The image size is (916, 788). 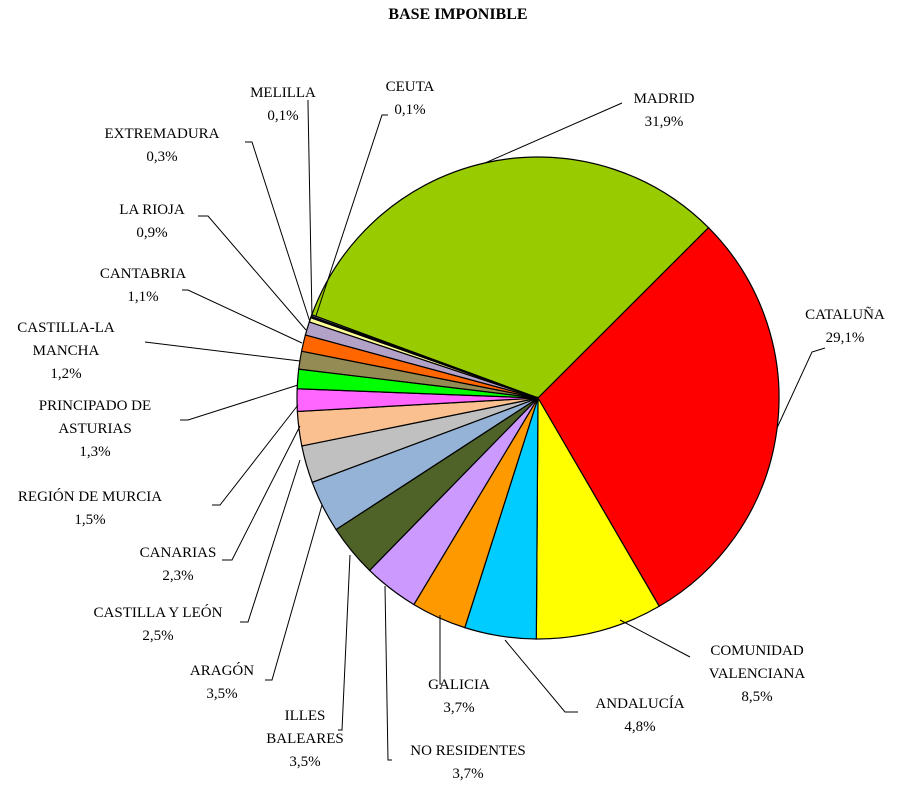 What do you see at coordinates (66, 374) in the screenshot?
I see `value-label: 1,2%` at bounding box center [66, 374].